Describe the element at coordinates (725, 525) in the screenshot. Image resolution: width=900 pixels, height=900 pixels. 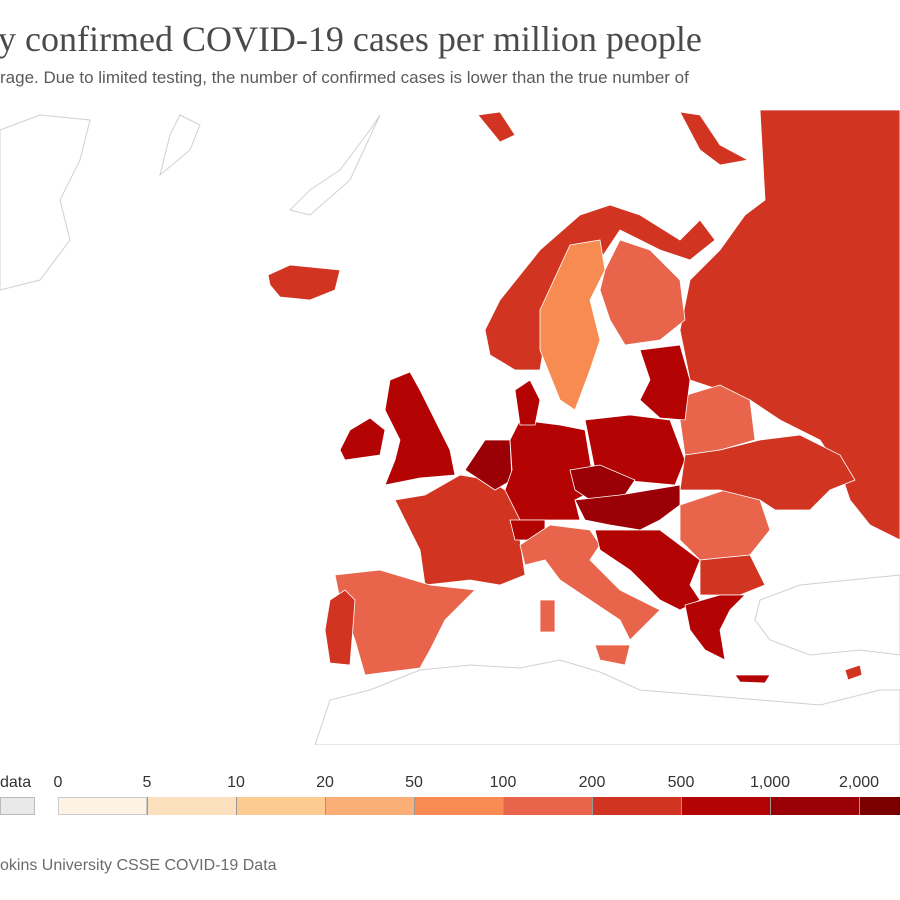
I see `country-romania` at that location.